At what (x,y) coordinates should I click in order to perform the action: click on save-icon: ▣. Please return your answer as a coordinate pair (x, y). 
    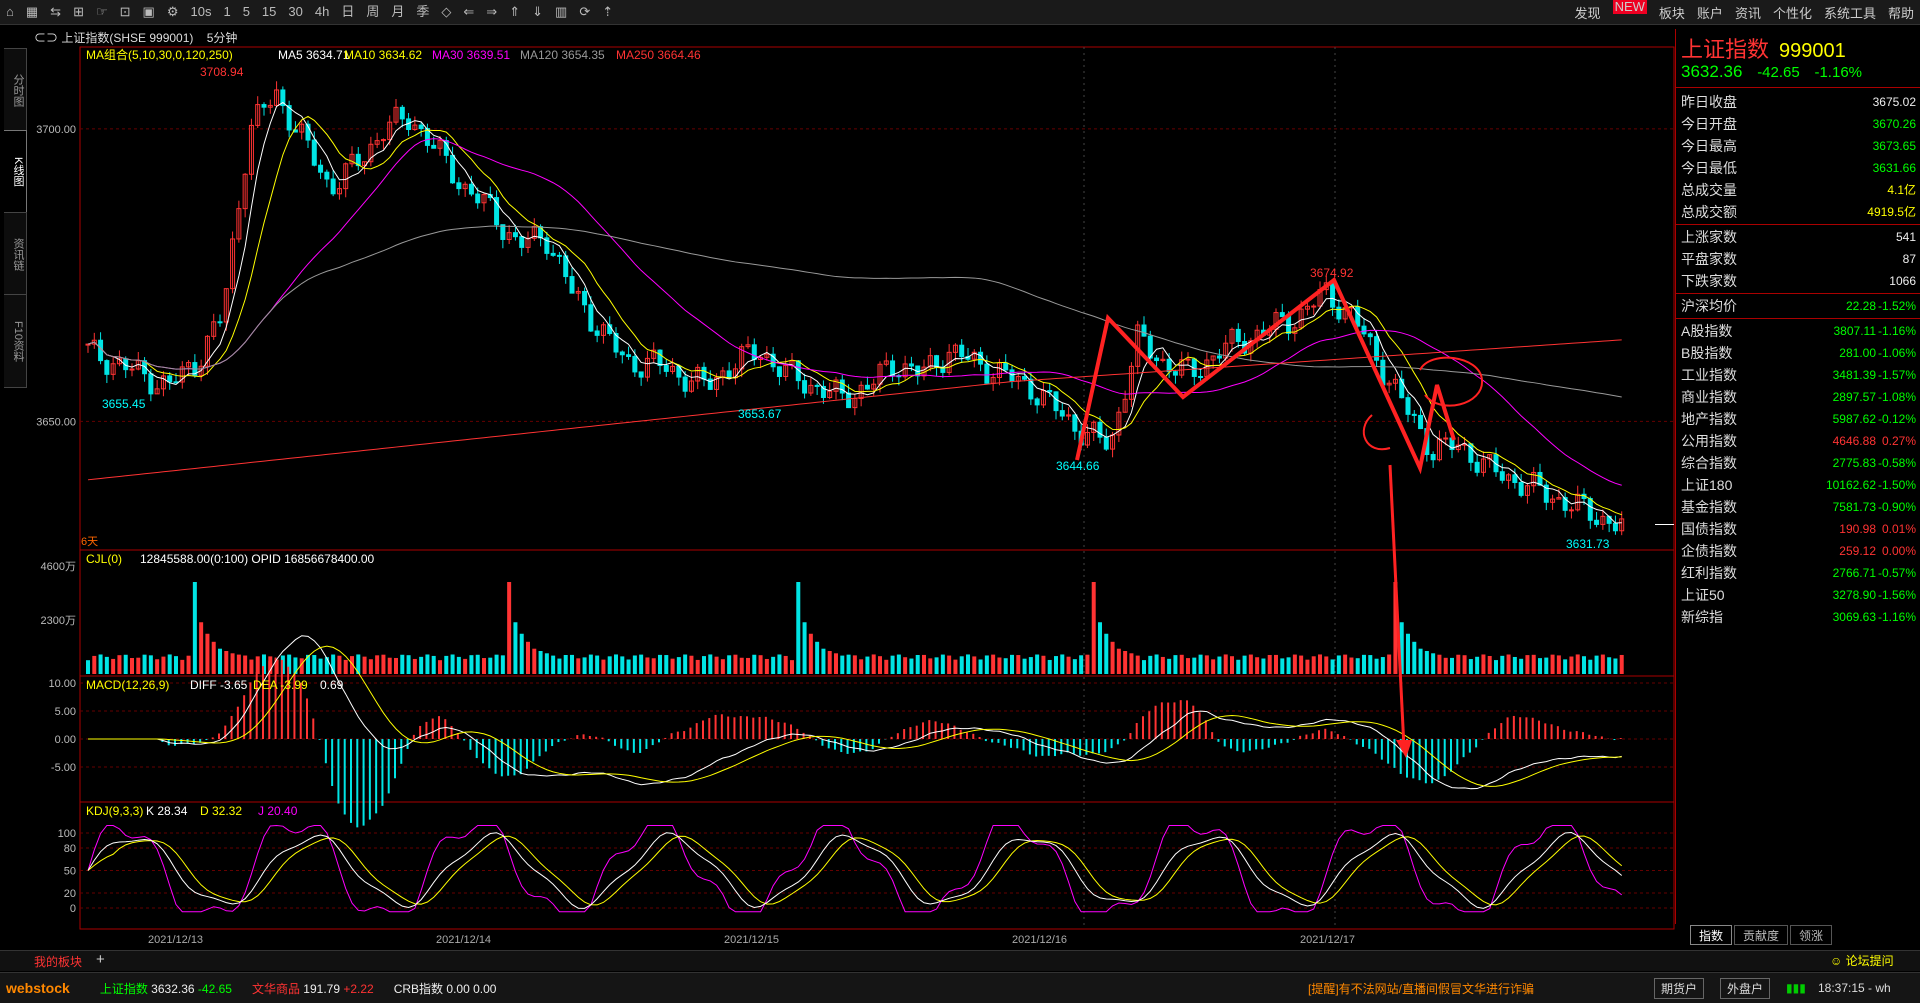
    Looking at the image, I should click on (148, 11).